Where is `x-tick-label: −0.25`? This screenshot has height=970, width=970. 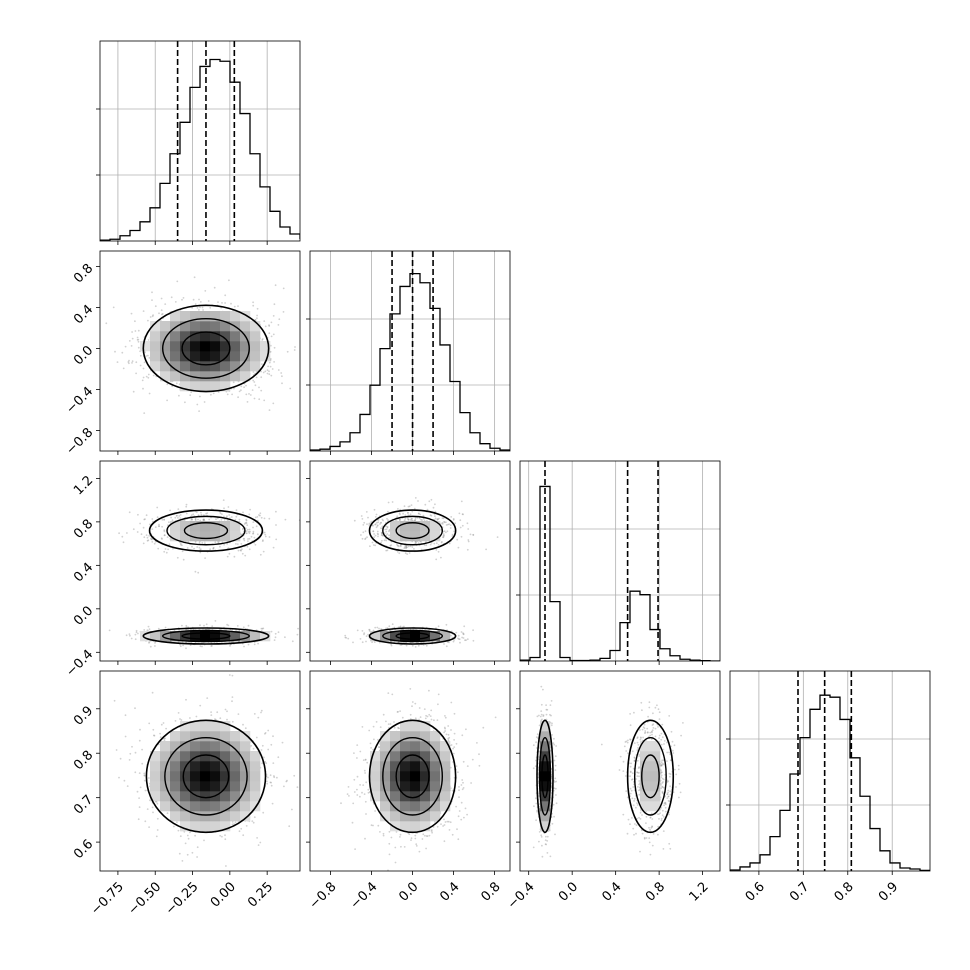
x-tick-label: −0.25 is located at coordinates (182, 898).